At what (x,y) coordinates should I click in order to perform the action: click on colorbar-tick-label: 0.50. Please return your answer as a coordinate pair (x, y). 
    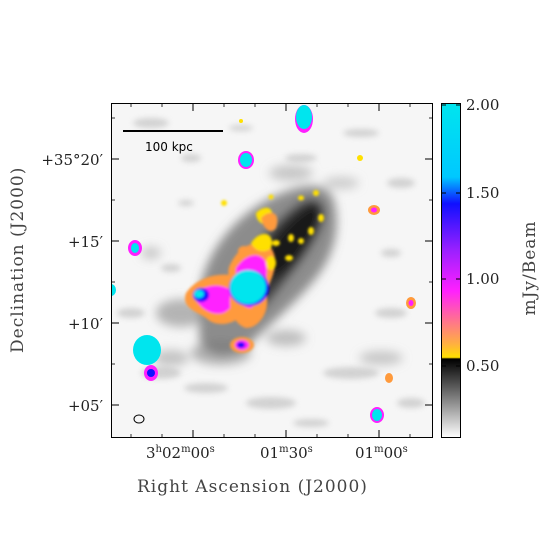
    Looking at the image, I should click on (483, 366).